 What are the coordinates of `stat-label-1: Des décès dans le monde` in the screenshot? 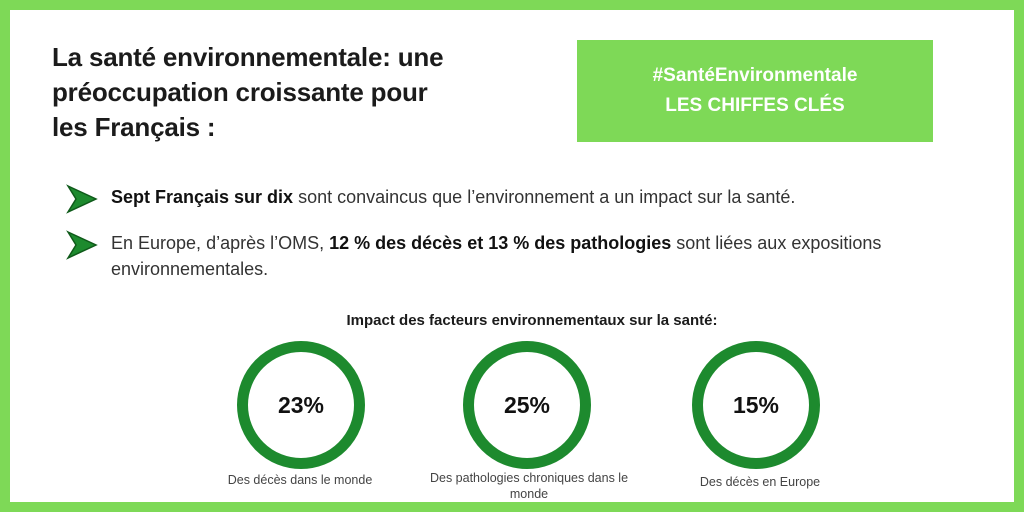 It's located at (300, 480).